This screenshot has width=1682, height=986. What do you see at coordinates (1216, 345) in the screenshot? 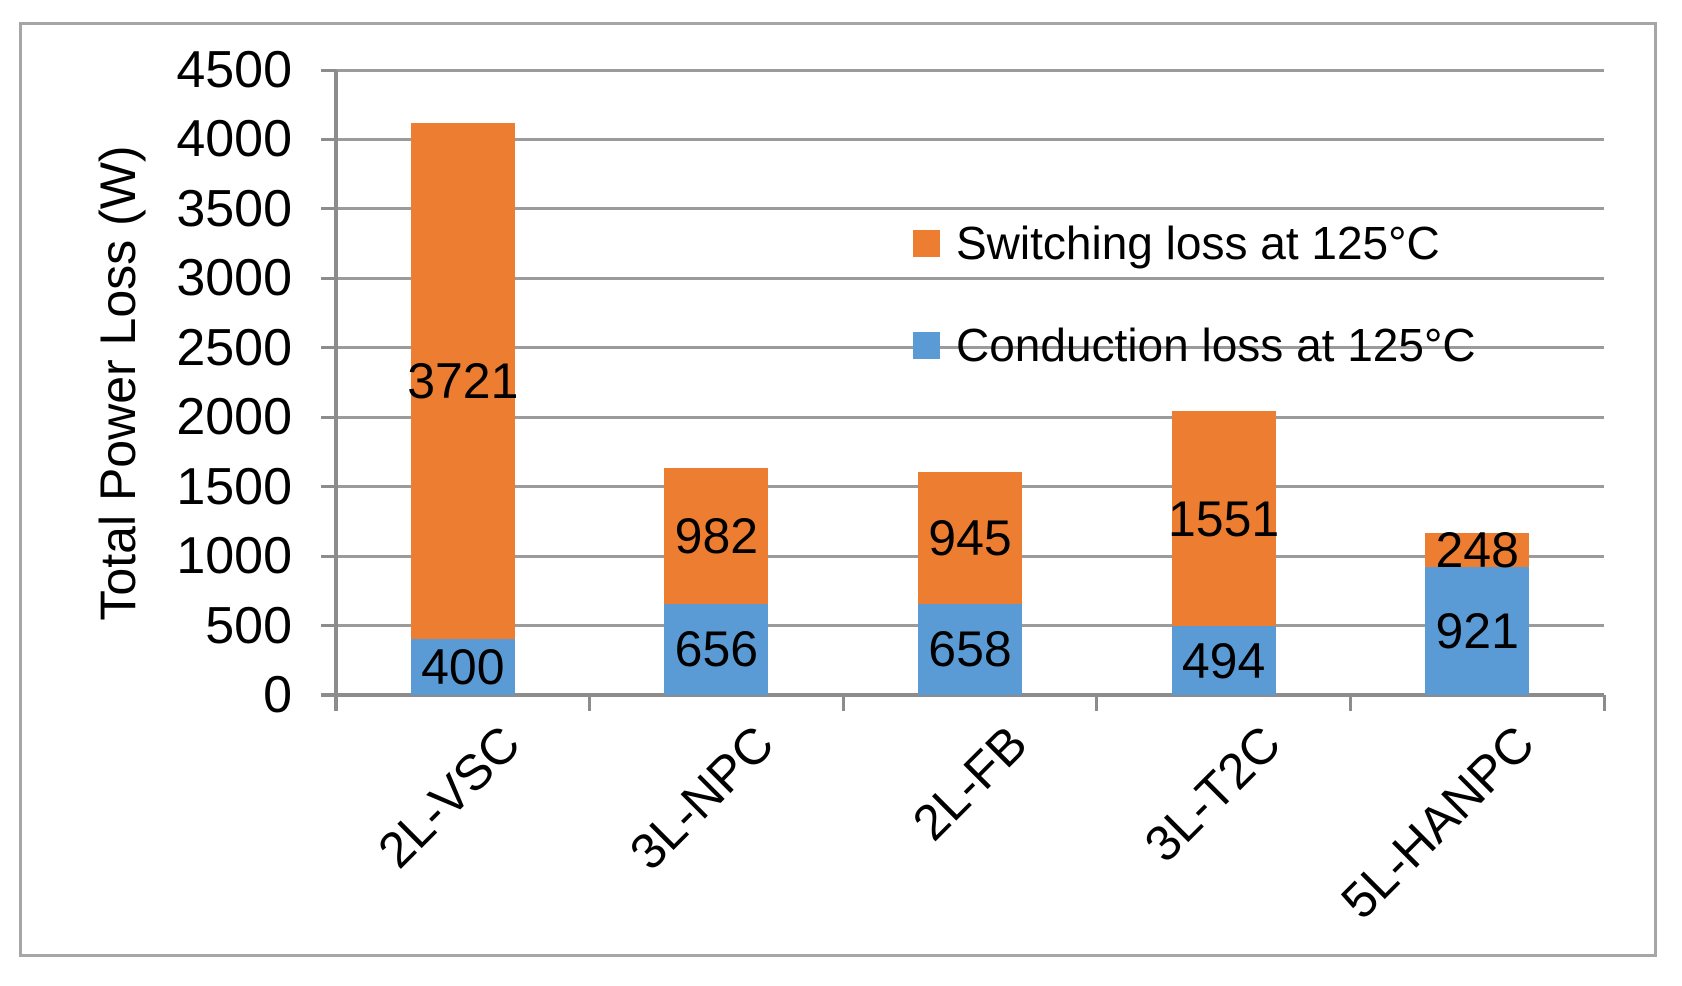
I see `legend-label-conduction: Conduction loss at 125°C` at bounding box center [1216, 345].